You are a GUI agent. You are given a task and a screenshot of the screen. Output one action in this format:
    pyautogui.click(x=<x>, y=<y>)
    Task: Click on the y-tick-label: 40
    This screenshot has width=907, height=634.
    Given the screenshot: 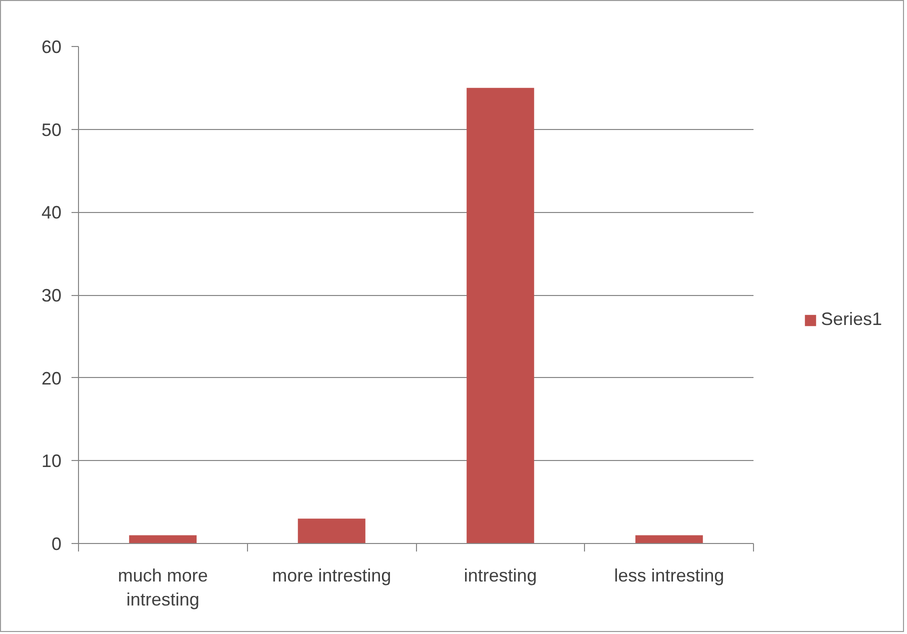 What is the action you would take?
    pyautogui.click(x=51, y=212)
    